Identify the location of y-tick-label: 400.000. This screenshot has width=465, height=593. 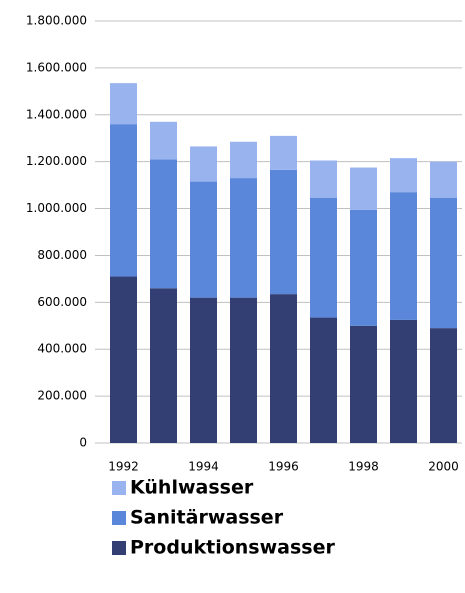
(62, 349).